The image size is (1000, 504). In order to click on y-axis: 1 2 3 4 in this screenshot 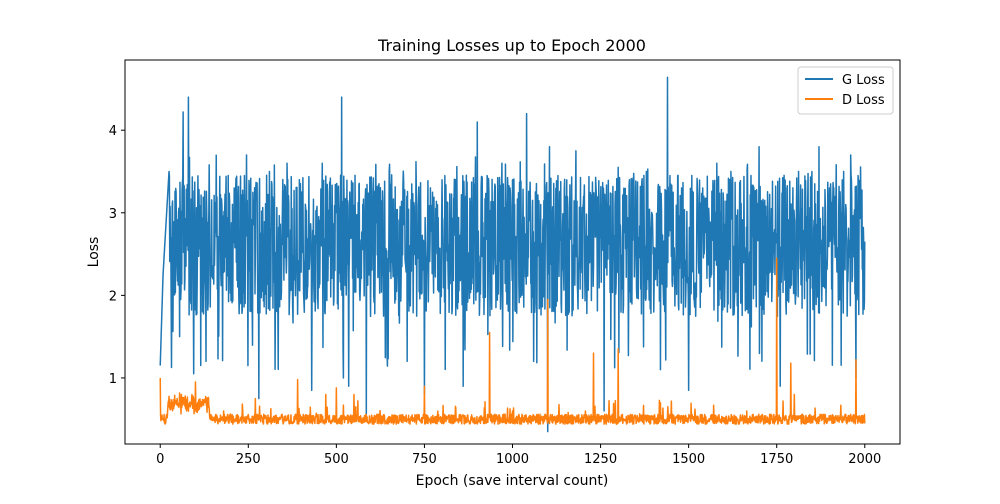, I will do `click(117, 255)`.